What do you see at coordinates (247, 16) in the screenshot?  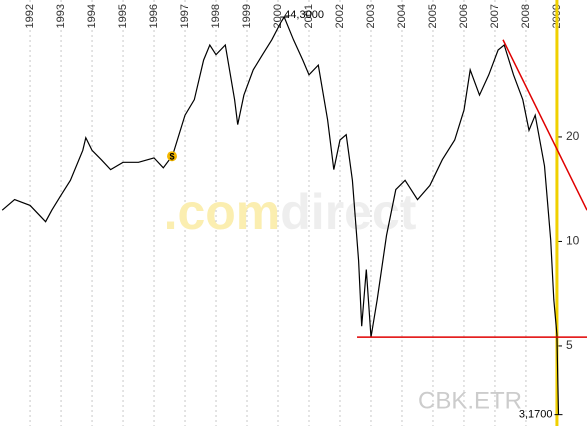 I see `x-tick-label: 1999` at bounding box center [247, 16].